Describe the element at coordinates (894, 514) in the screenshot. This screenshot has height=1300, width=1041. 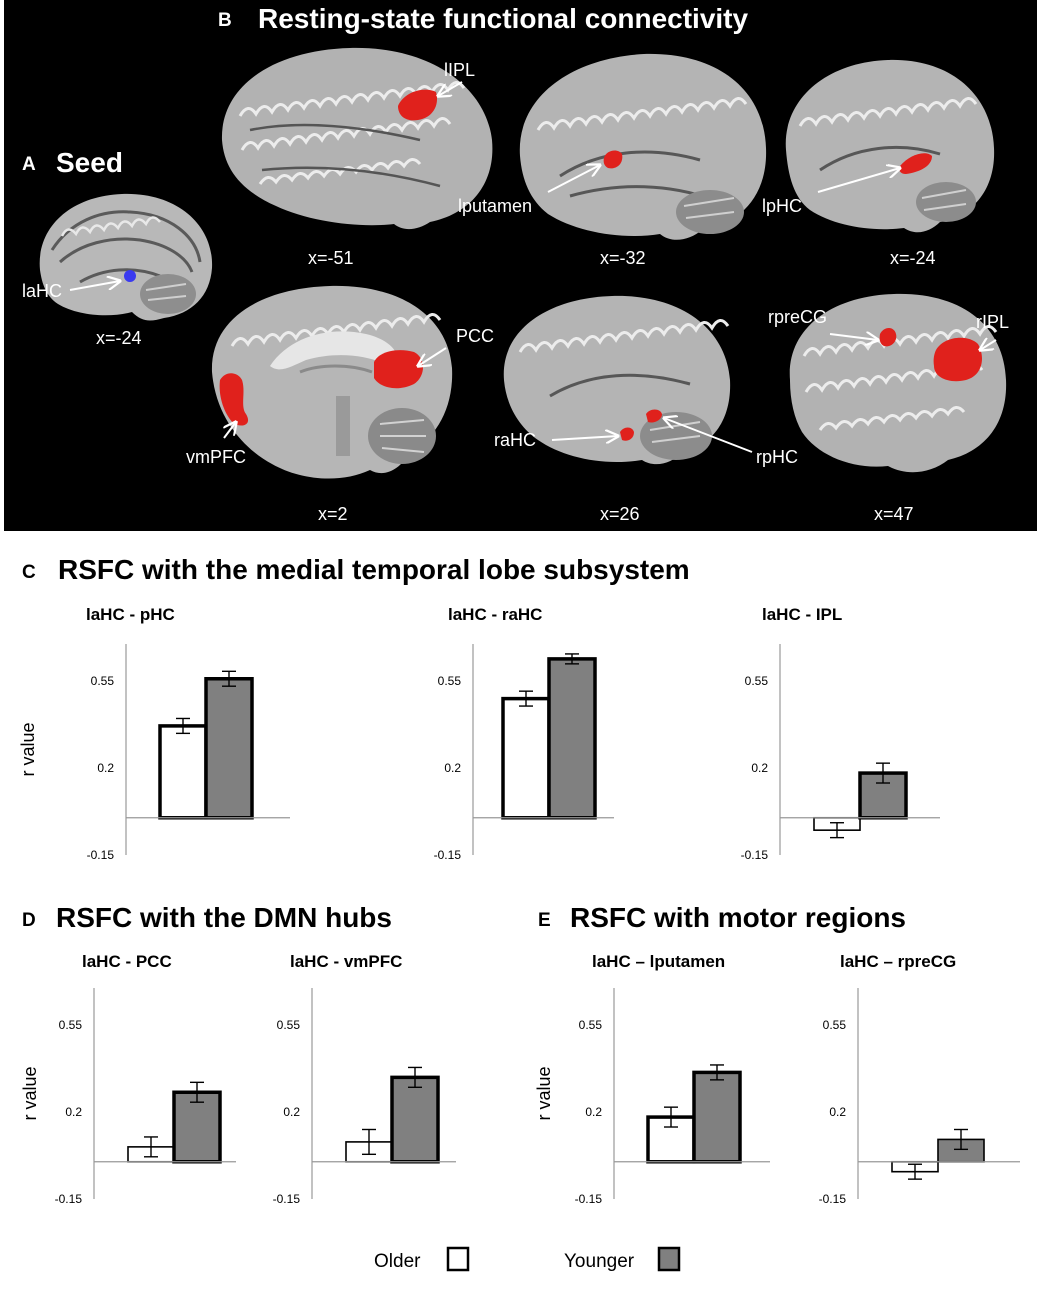
I see `coord-x47: x=47` at that location.